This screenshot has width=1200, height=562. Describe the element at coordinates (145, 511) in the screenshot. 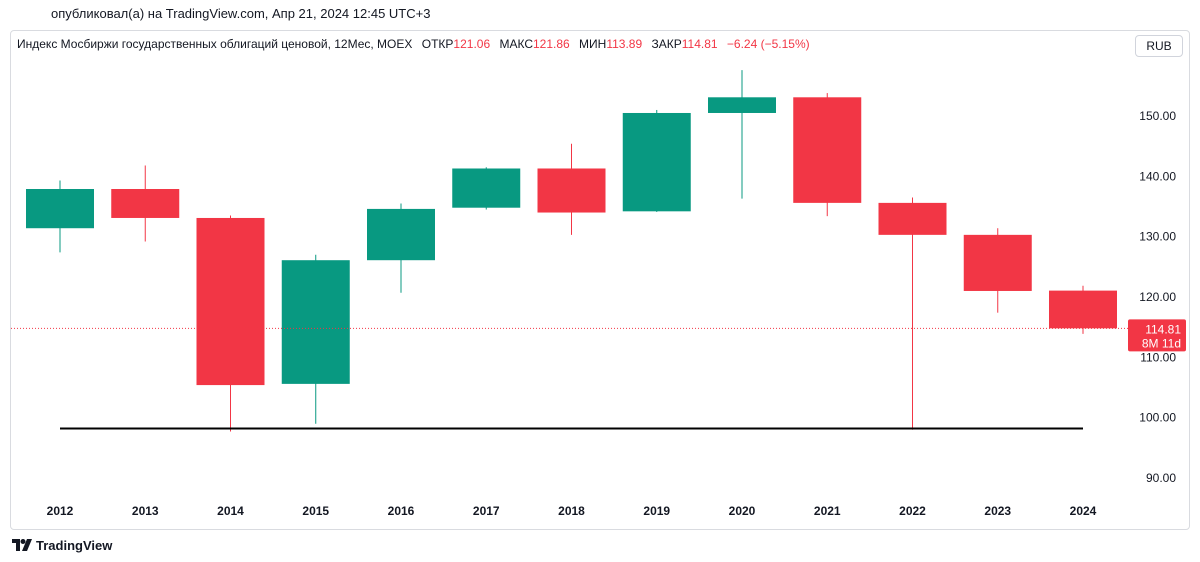

I see `x-tick-label: 2013` at that location.